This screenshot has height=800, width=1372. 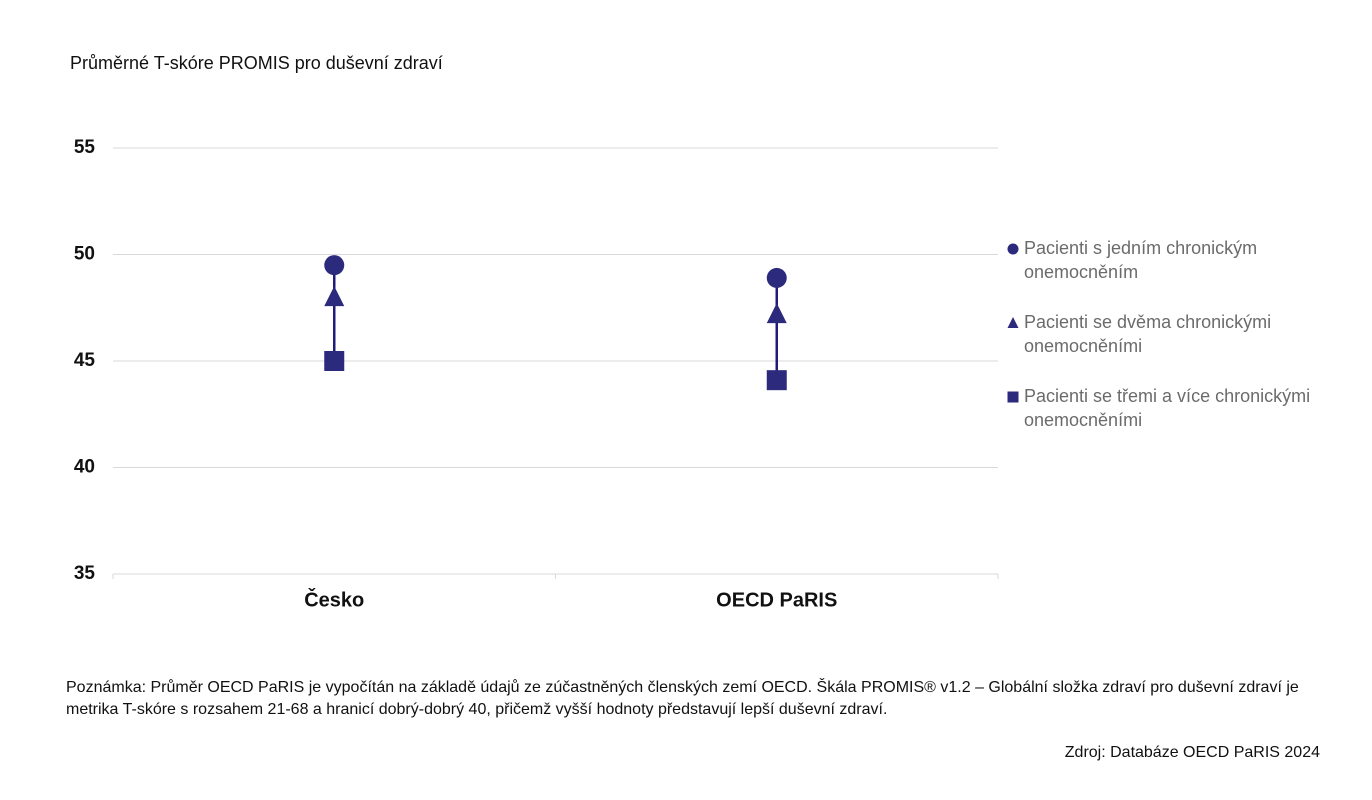 I want to click on y-tick-label: 45, so click(x=85, y=360).